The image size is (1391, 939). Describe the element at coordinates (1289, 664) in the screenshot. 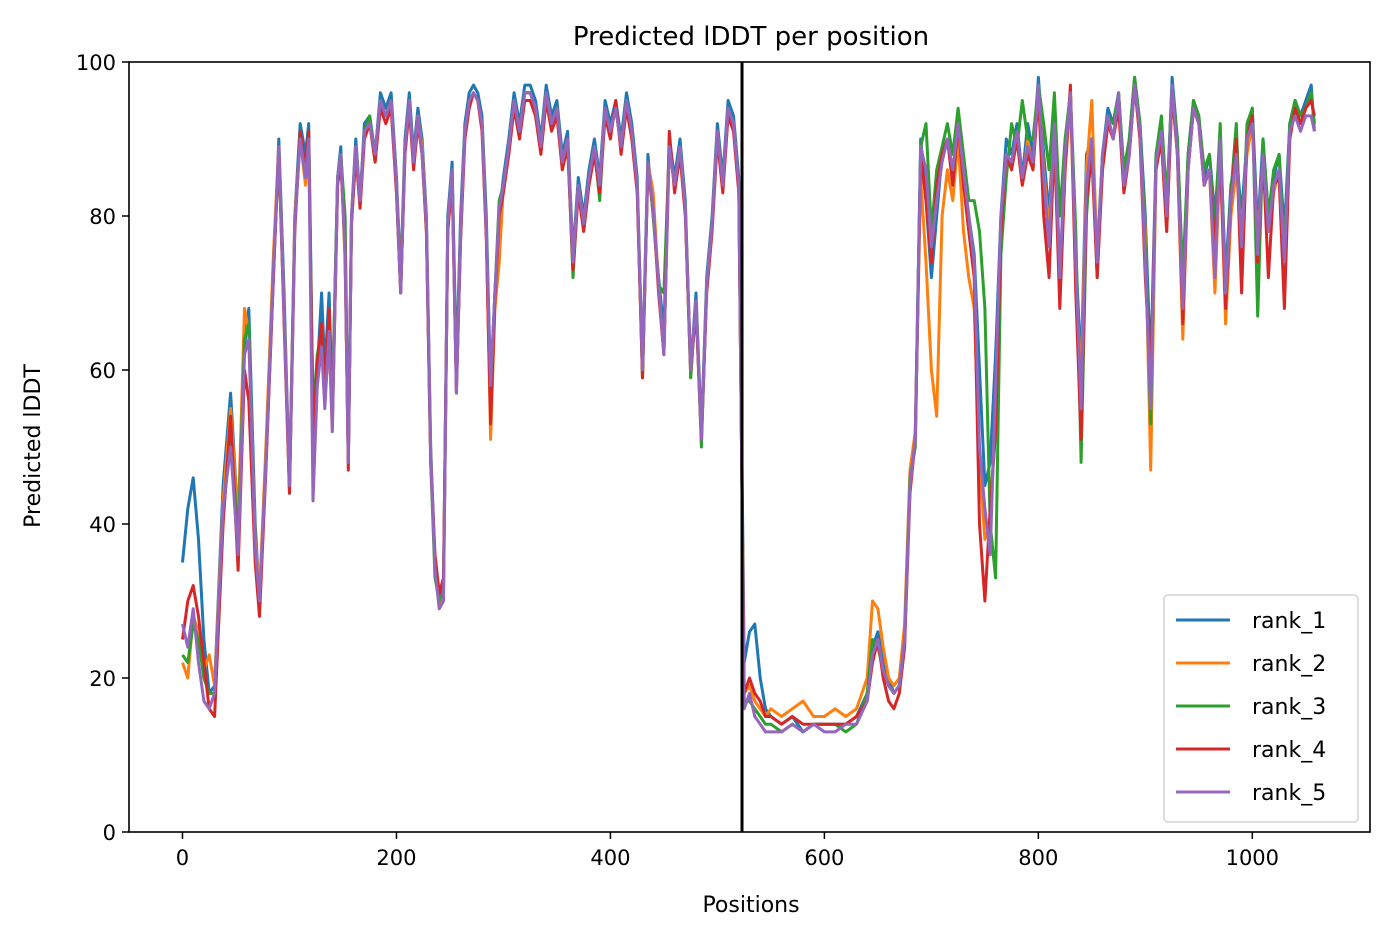

I see `legend-label: rank_2` at that location.